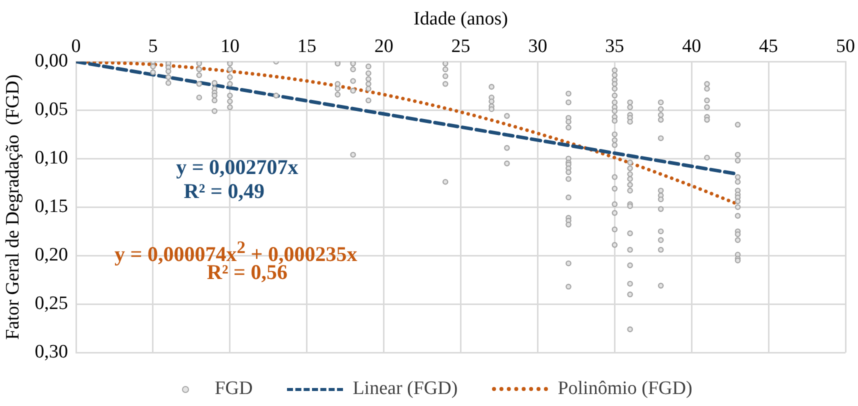 The height and width of the screenshot is (406, 858). I want to click on x-tick-label: 15, so click(306, 47).